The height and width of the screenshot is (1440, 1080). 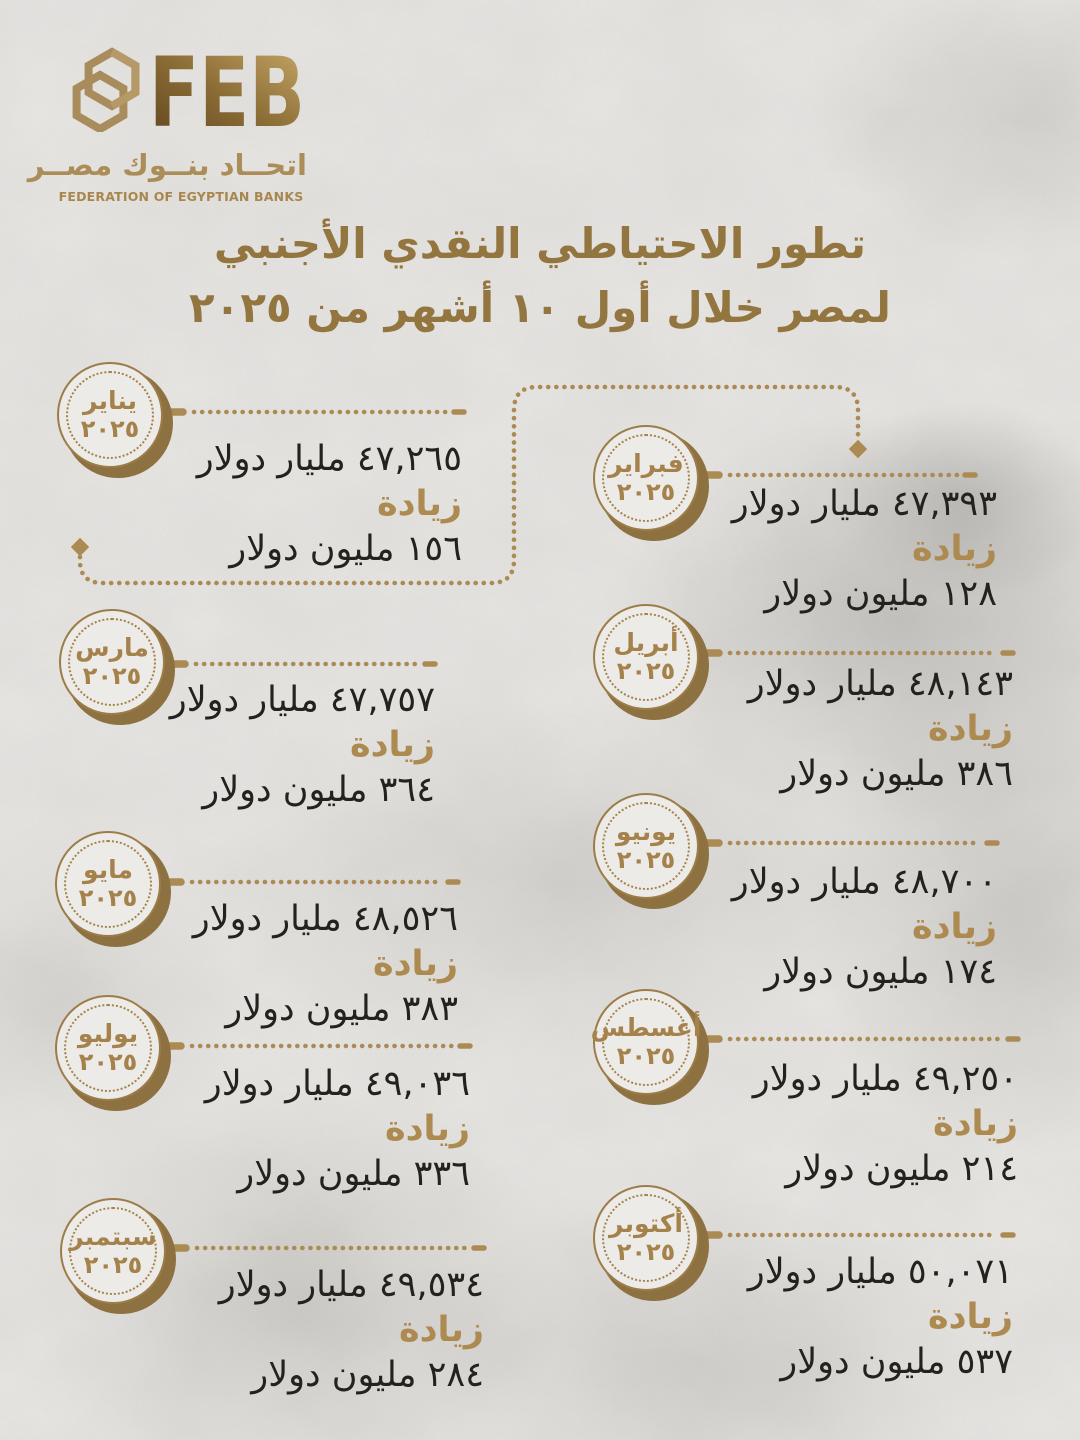 I want to click on month-entry-july: ٤٩,٠٣٦ مليار دولار زيادة ٣٣٦ مليون دولار, so click(x=255, y=1129).